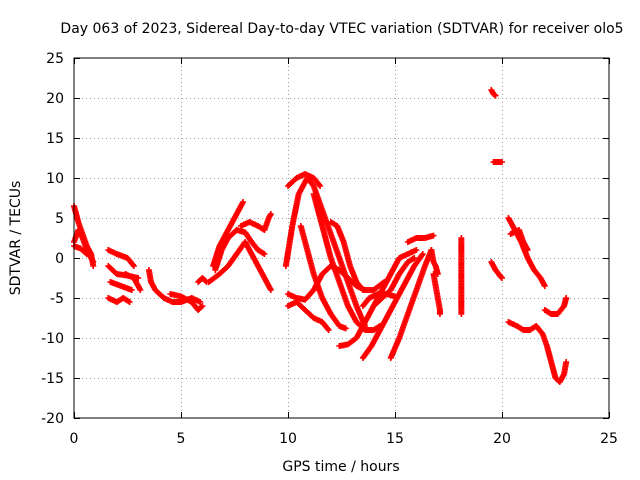 Image resolution: width=640 pixels, height=480 pixels. Describe the element at coordinates (52, 379) in the screenshot. I see `y-tick-label: -15` at that location.